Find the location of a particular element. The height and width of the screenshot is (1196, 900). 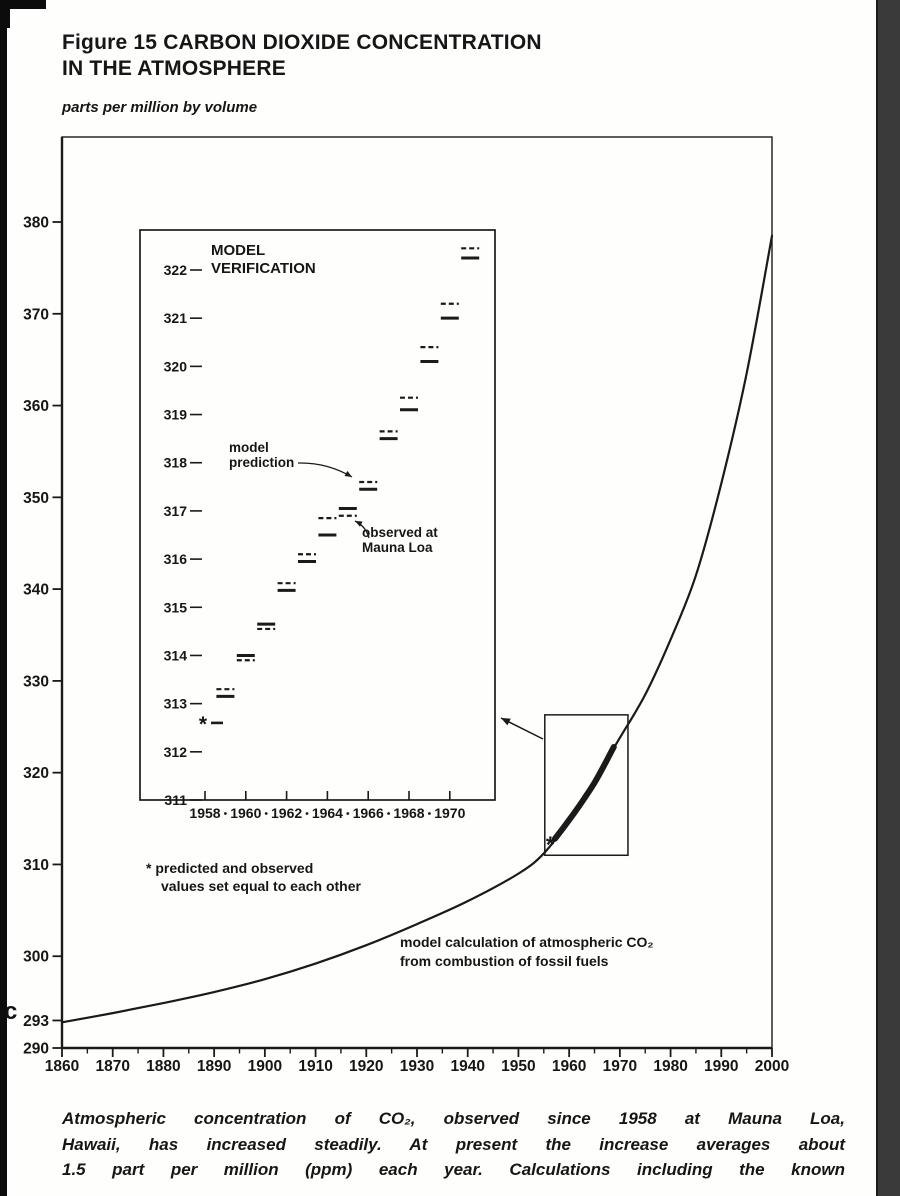

inset-x-tick-label: 1964 is located at coordinates (327, 813).